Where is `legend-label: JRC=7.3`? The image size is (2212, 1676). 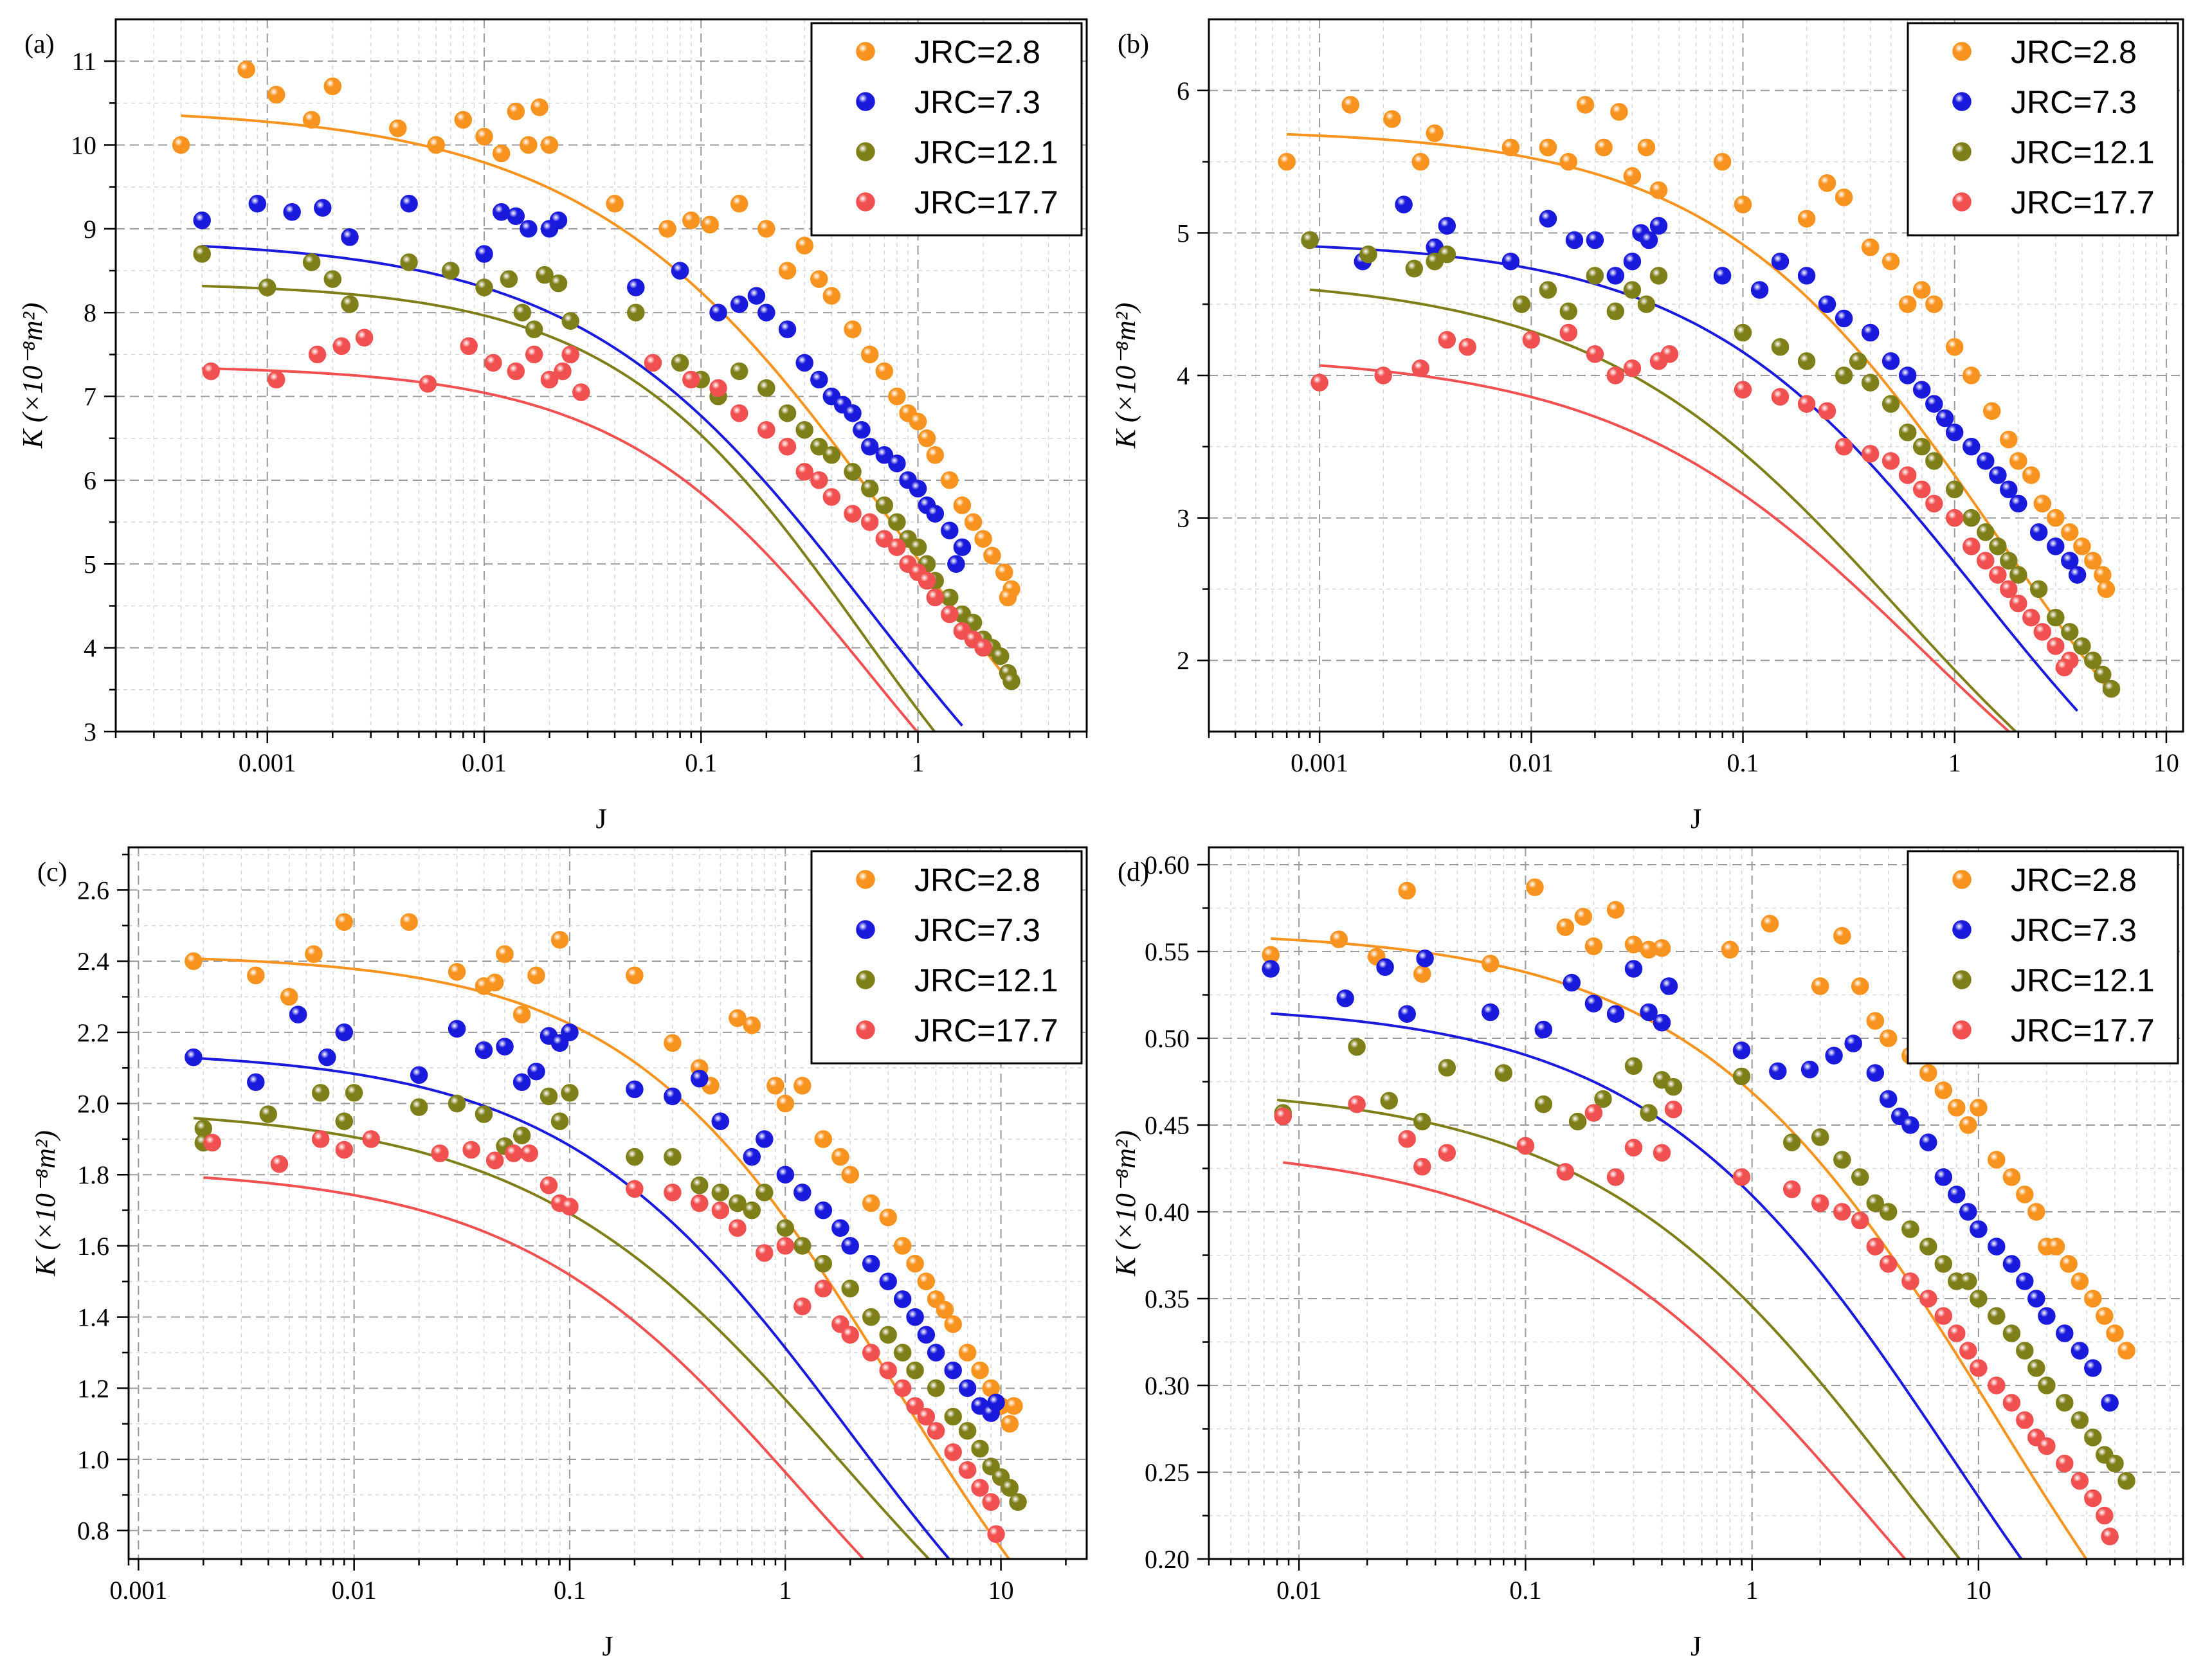
legend-label: JRC=7.3 is located at coordinates (2074, 930).